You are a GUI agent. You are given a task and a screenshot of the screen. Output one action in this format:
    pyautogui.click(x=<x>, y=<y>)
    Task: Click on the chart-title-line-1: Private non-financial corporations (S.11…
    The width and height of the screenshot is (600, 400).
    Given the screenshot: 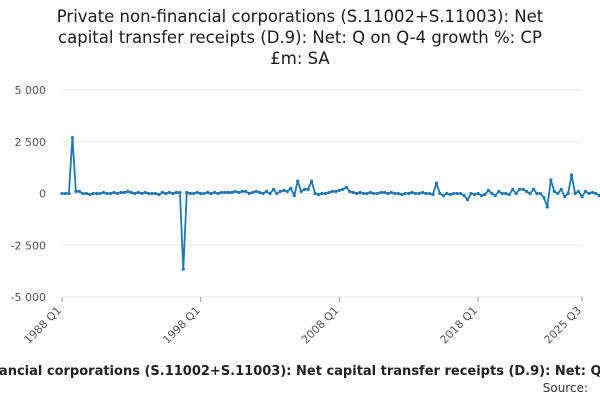 What is the action you would take?
    pyautogui.click(x=300, y=16)
    